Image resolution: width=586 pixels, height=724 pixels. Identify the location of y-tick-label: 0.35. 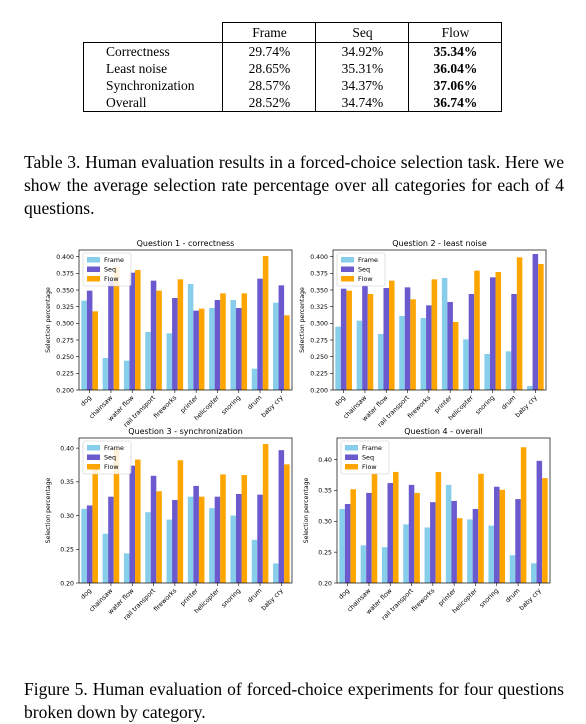
(325, 491).